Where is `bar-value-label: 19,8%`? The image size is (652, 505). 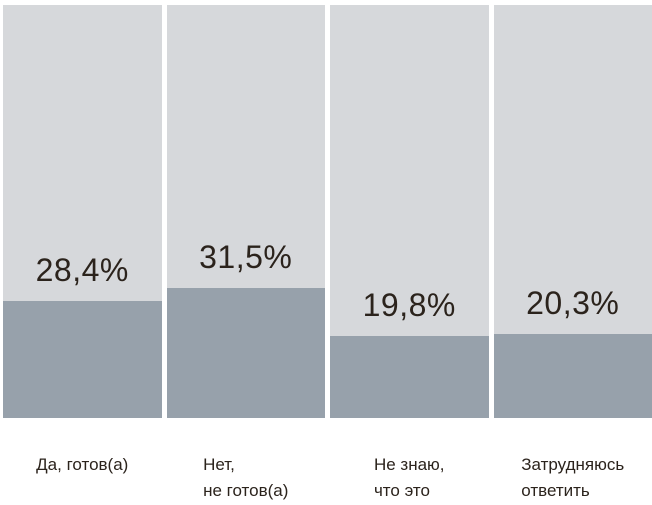 bar-value-label: 19,8% is located at coordinates (409, 305).